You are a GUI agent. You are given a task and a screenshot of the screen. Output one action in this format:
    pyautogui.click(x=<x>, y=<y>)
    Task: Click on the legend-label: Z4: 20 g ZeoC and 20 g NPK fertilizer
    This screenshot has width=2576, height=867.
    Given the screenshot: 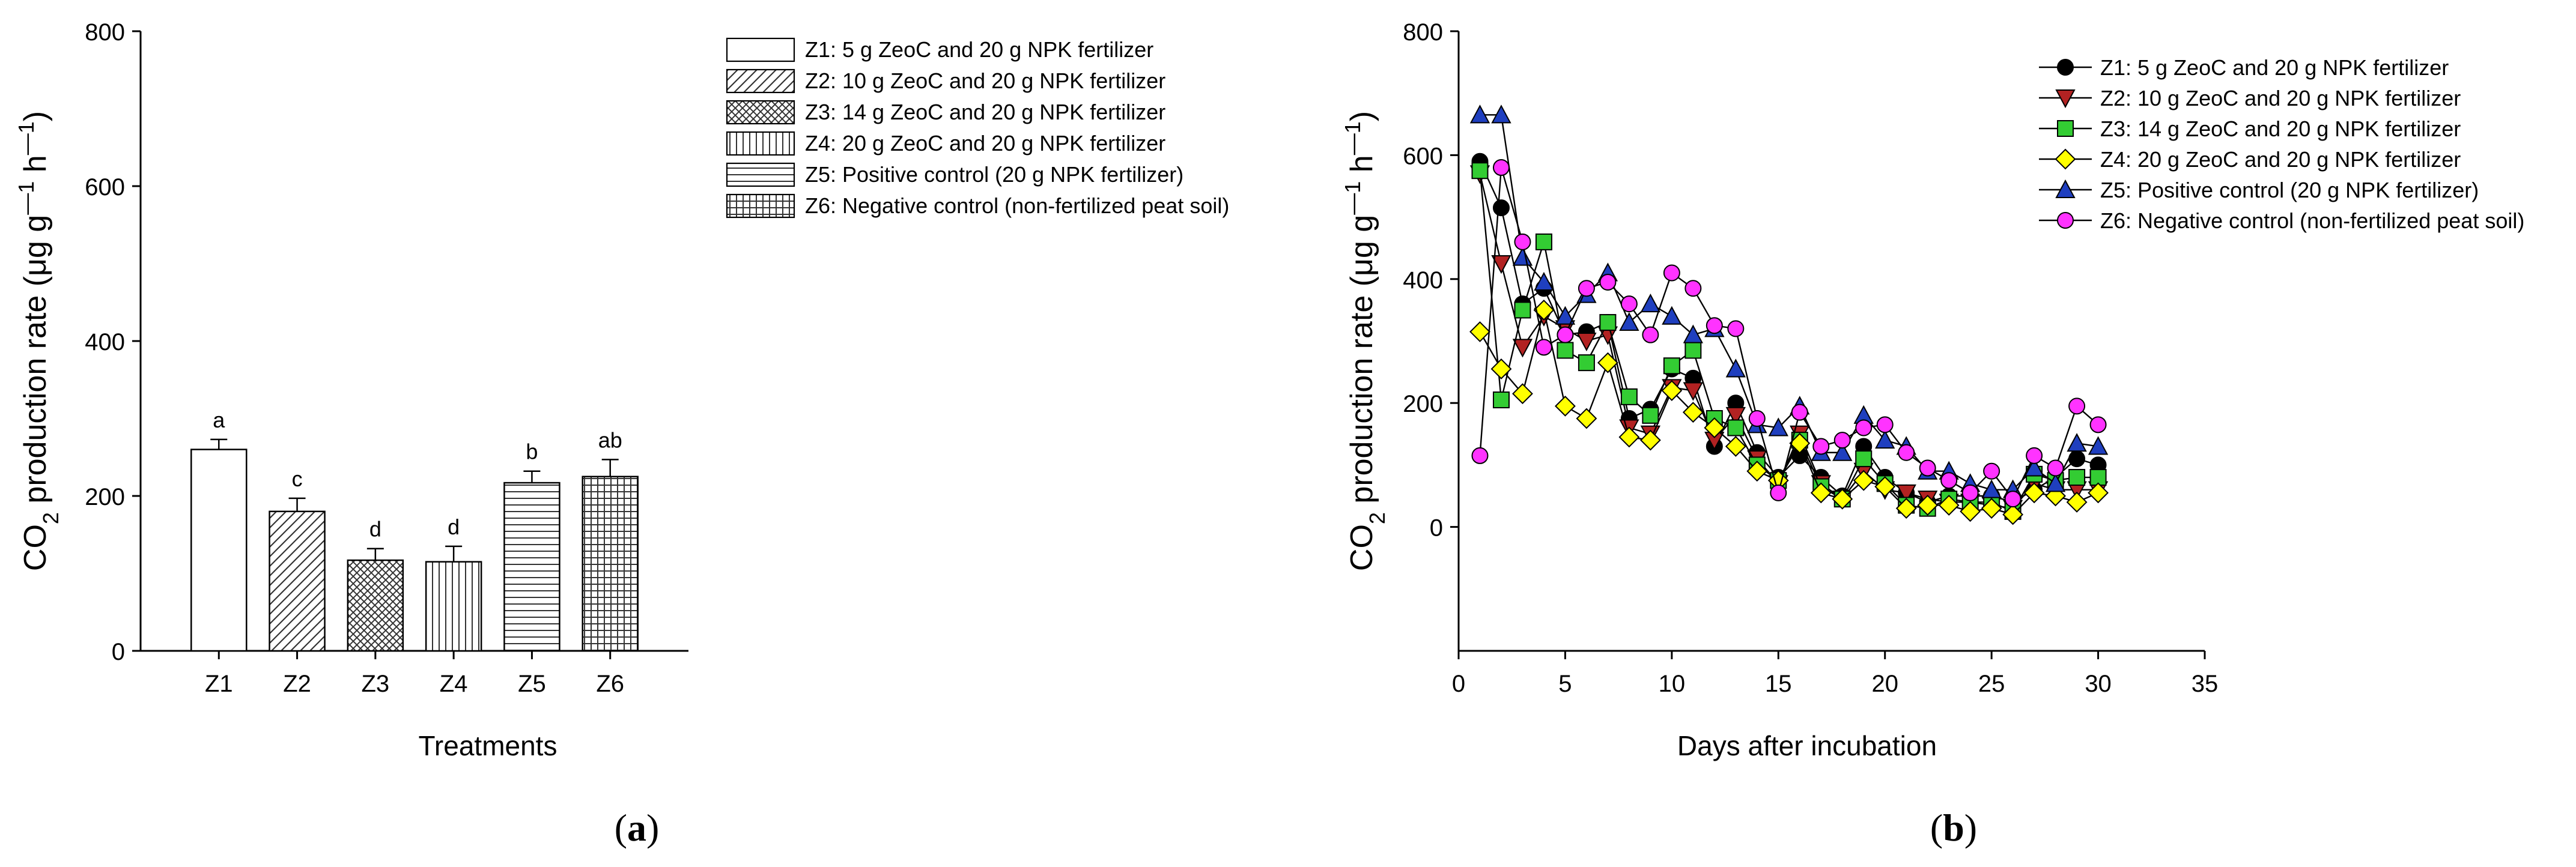 What is the action you would take?
    pyautogui.click(x=2280, y=159)
    